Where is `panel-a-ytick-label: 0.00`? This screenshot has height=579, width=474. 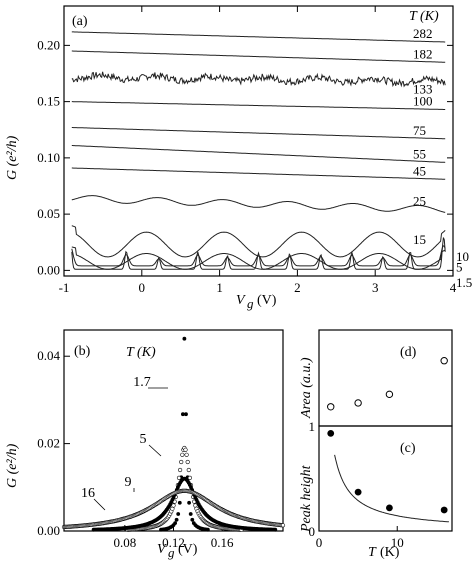
panel-a-ytick-label: 0.00 is located at coordinates (48, 269).